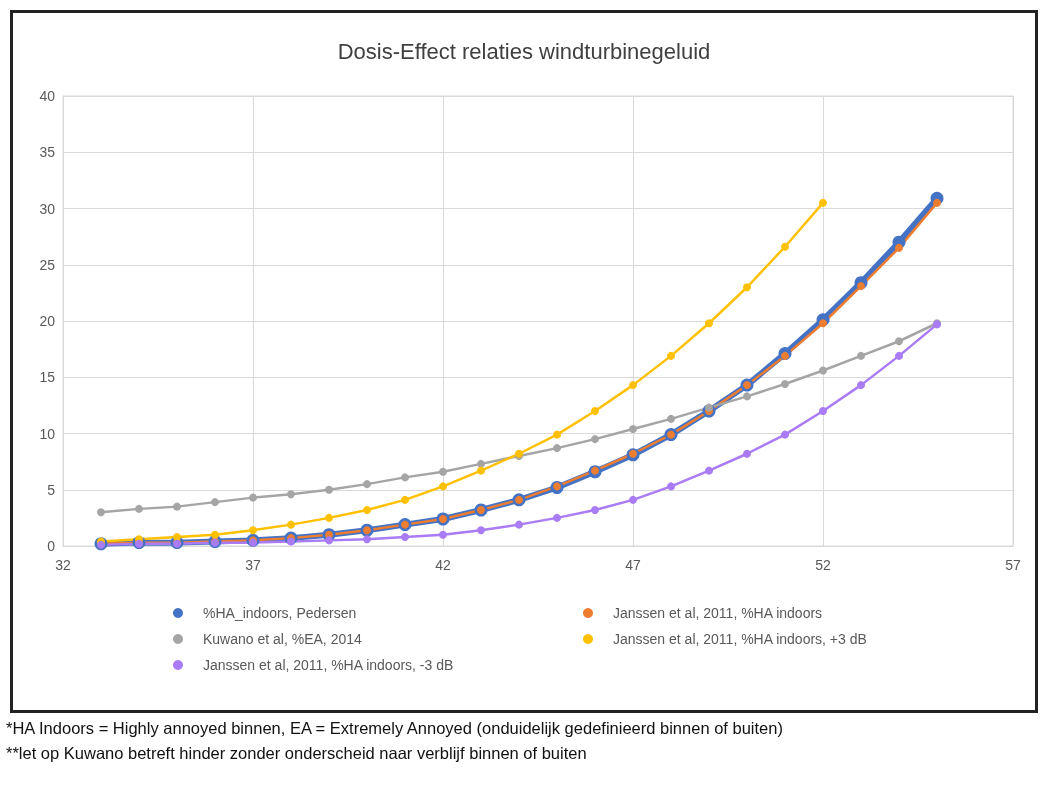  Describe the element at coordinates (63, 565) in the screenshot. I see `x-tick-label: 32` at that location.